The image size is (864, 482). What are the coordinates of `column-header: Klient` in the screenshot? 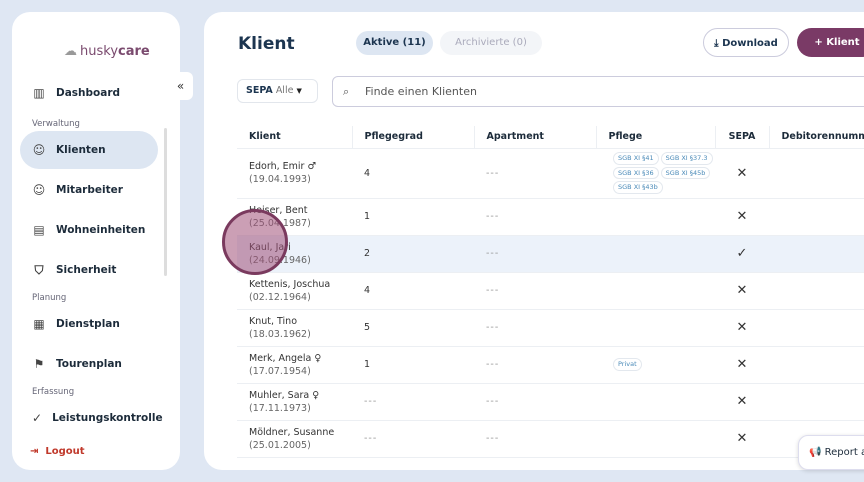 It's located at (295, 137).